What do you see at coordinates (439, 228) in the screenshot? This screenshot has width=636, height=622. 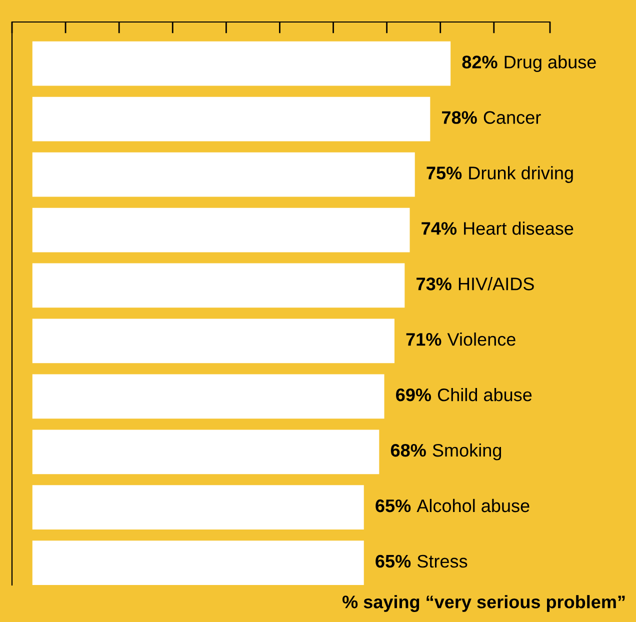 I see `data-label: 74%` at bounding box center [439, 228].